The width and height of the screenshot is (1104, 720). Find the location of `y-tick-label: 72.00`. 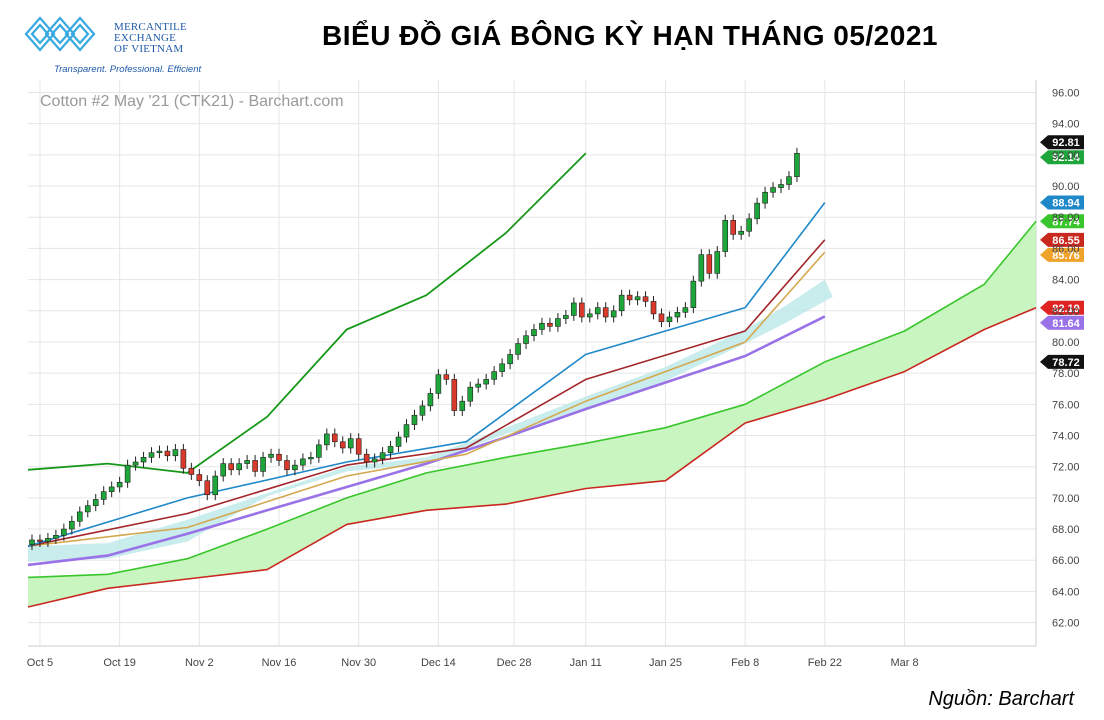

y-tick-label: 72.00 is located at coordinates (1066, 468).